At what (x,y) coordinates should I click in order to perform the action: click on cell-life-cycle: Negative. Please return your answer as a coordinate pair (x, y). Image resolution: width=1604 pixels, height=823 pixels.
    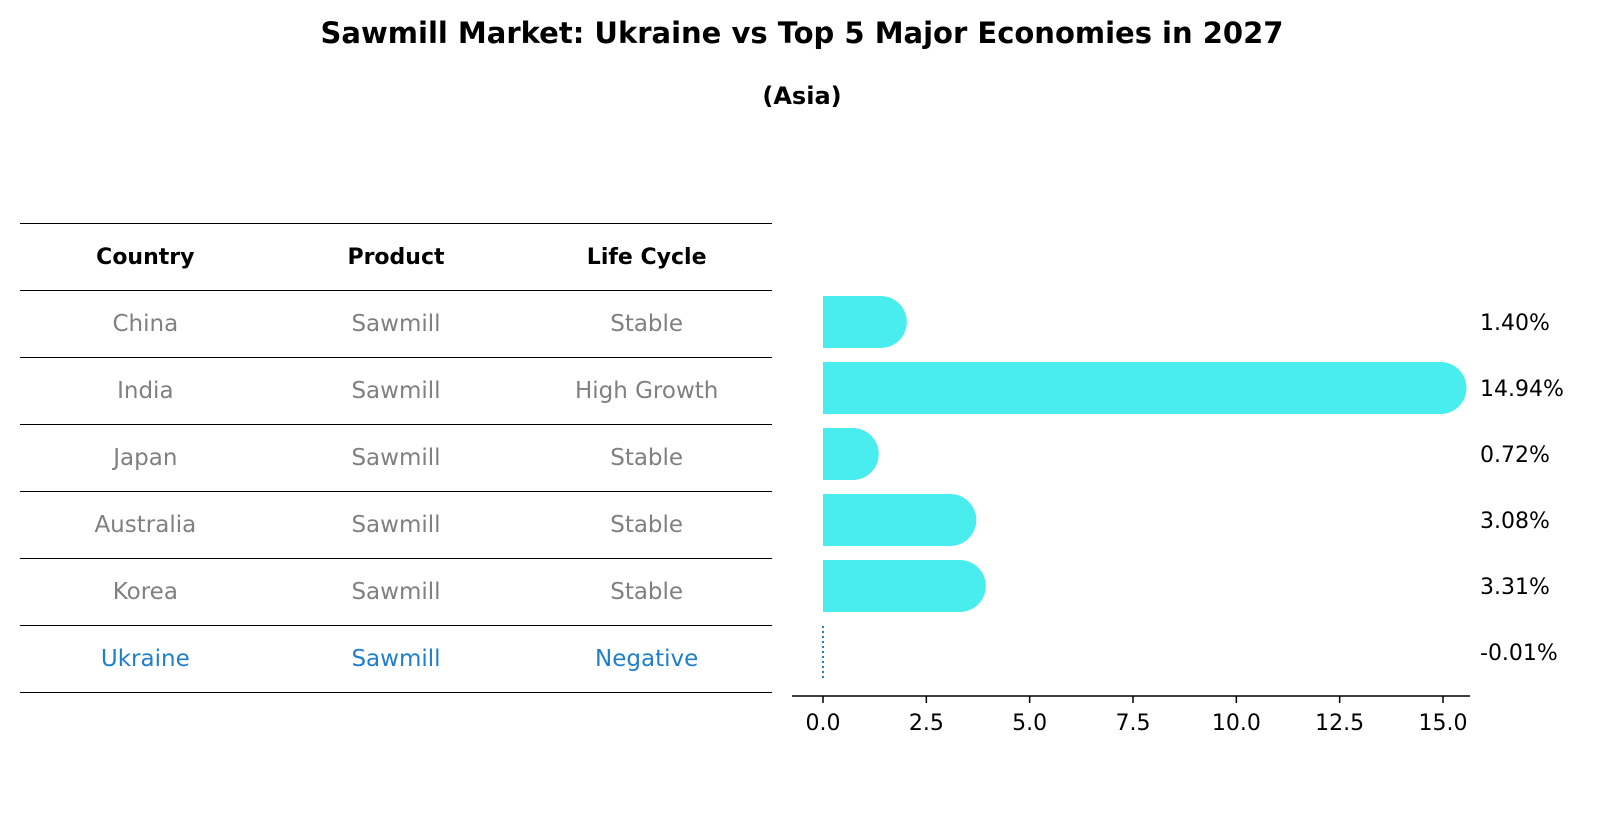
    Looking at the image, I should click on (646, 659).